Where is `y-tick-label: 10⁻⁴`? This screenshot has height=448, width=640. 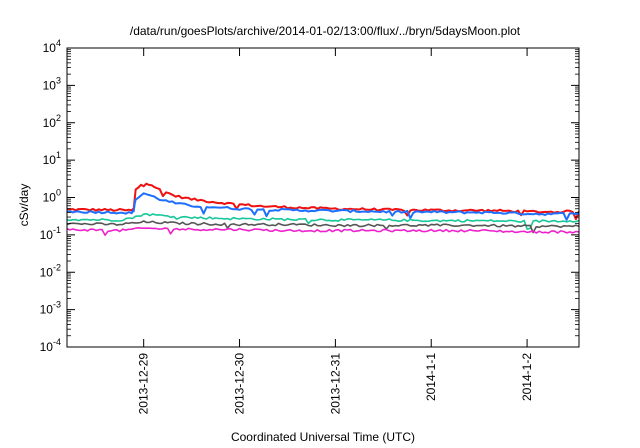 y-tick-label: 10⁻⁴ is located at coordinates (50, 345).